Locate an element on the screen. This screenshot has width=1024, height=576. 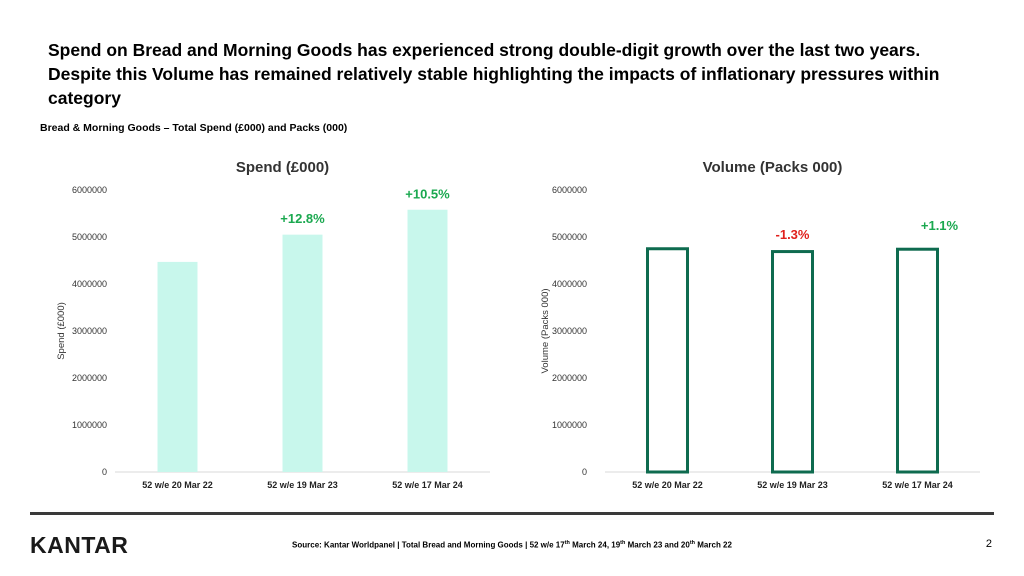
volume-growth-label: -1.3% is located at coordinates (793, 234).